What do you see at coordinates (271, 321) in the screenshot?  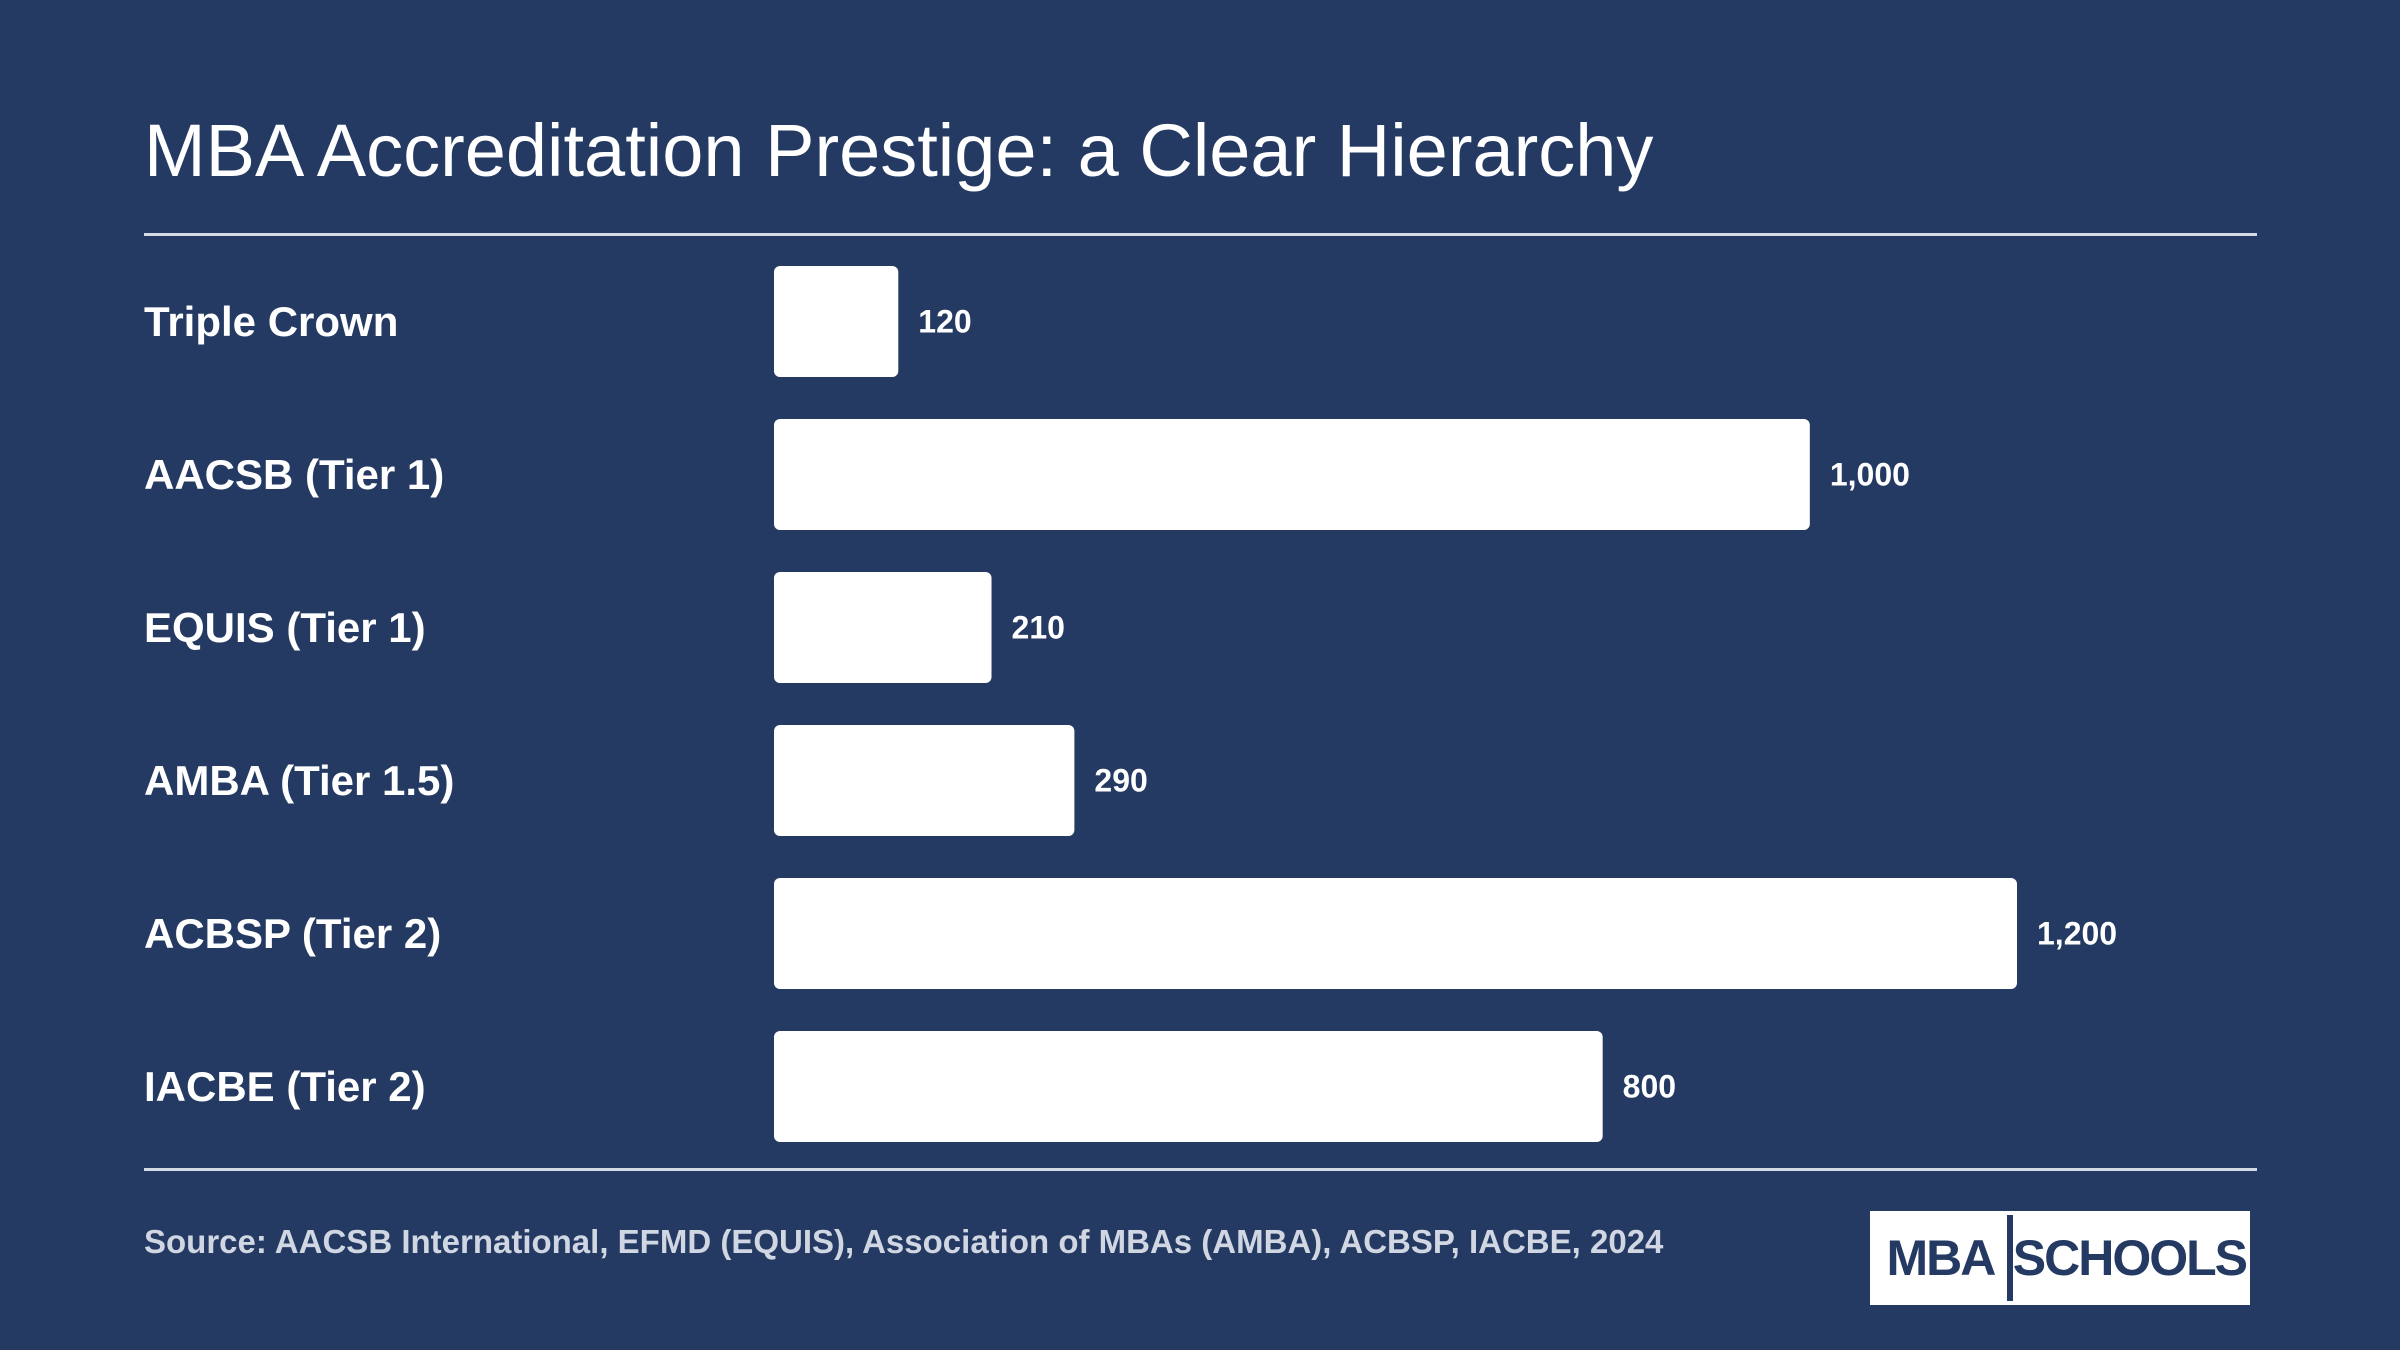 I see `category-label: Triple Crown` at bounding box center [271, 321].